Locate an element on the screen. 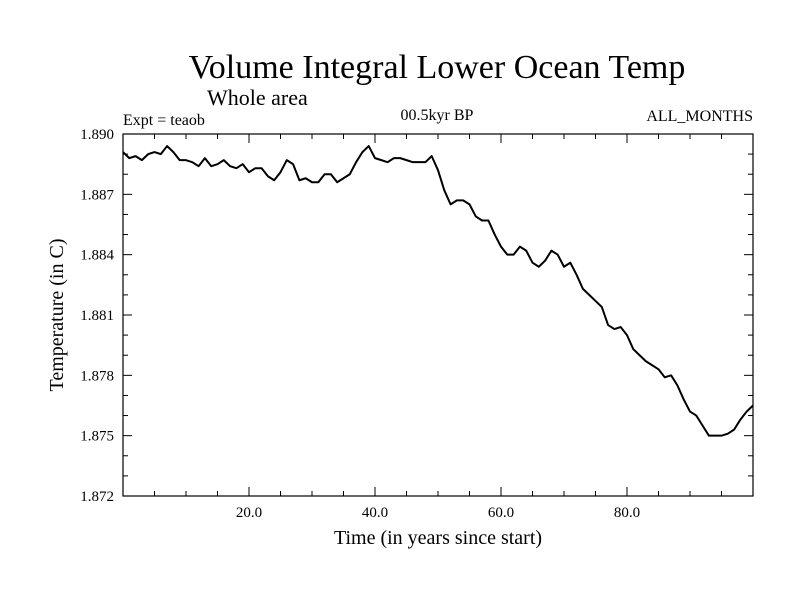  y-tick-label: 1.872 is located at coordinates (97, 497).